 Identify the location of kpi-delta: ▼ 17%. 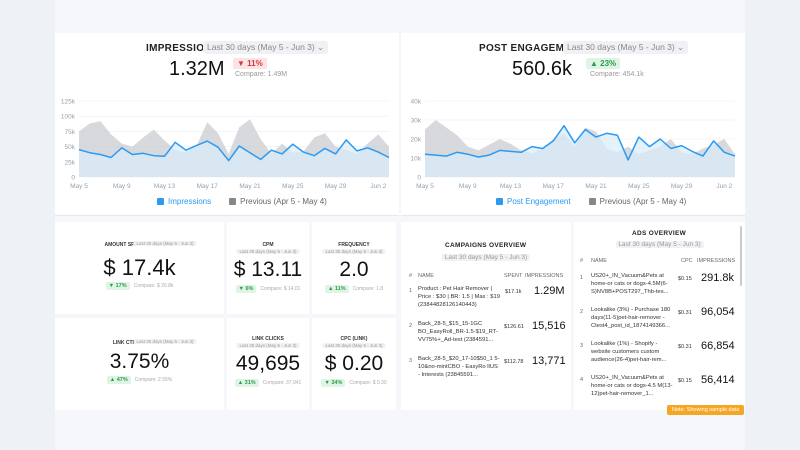
(117, 286).